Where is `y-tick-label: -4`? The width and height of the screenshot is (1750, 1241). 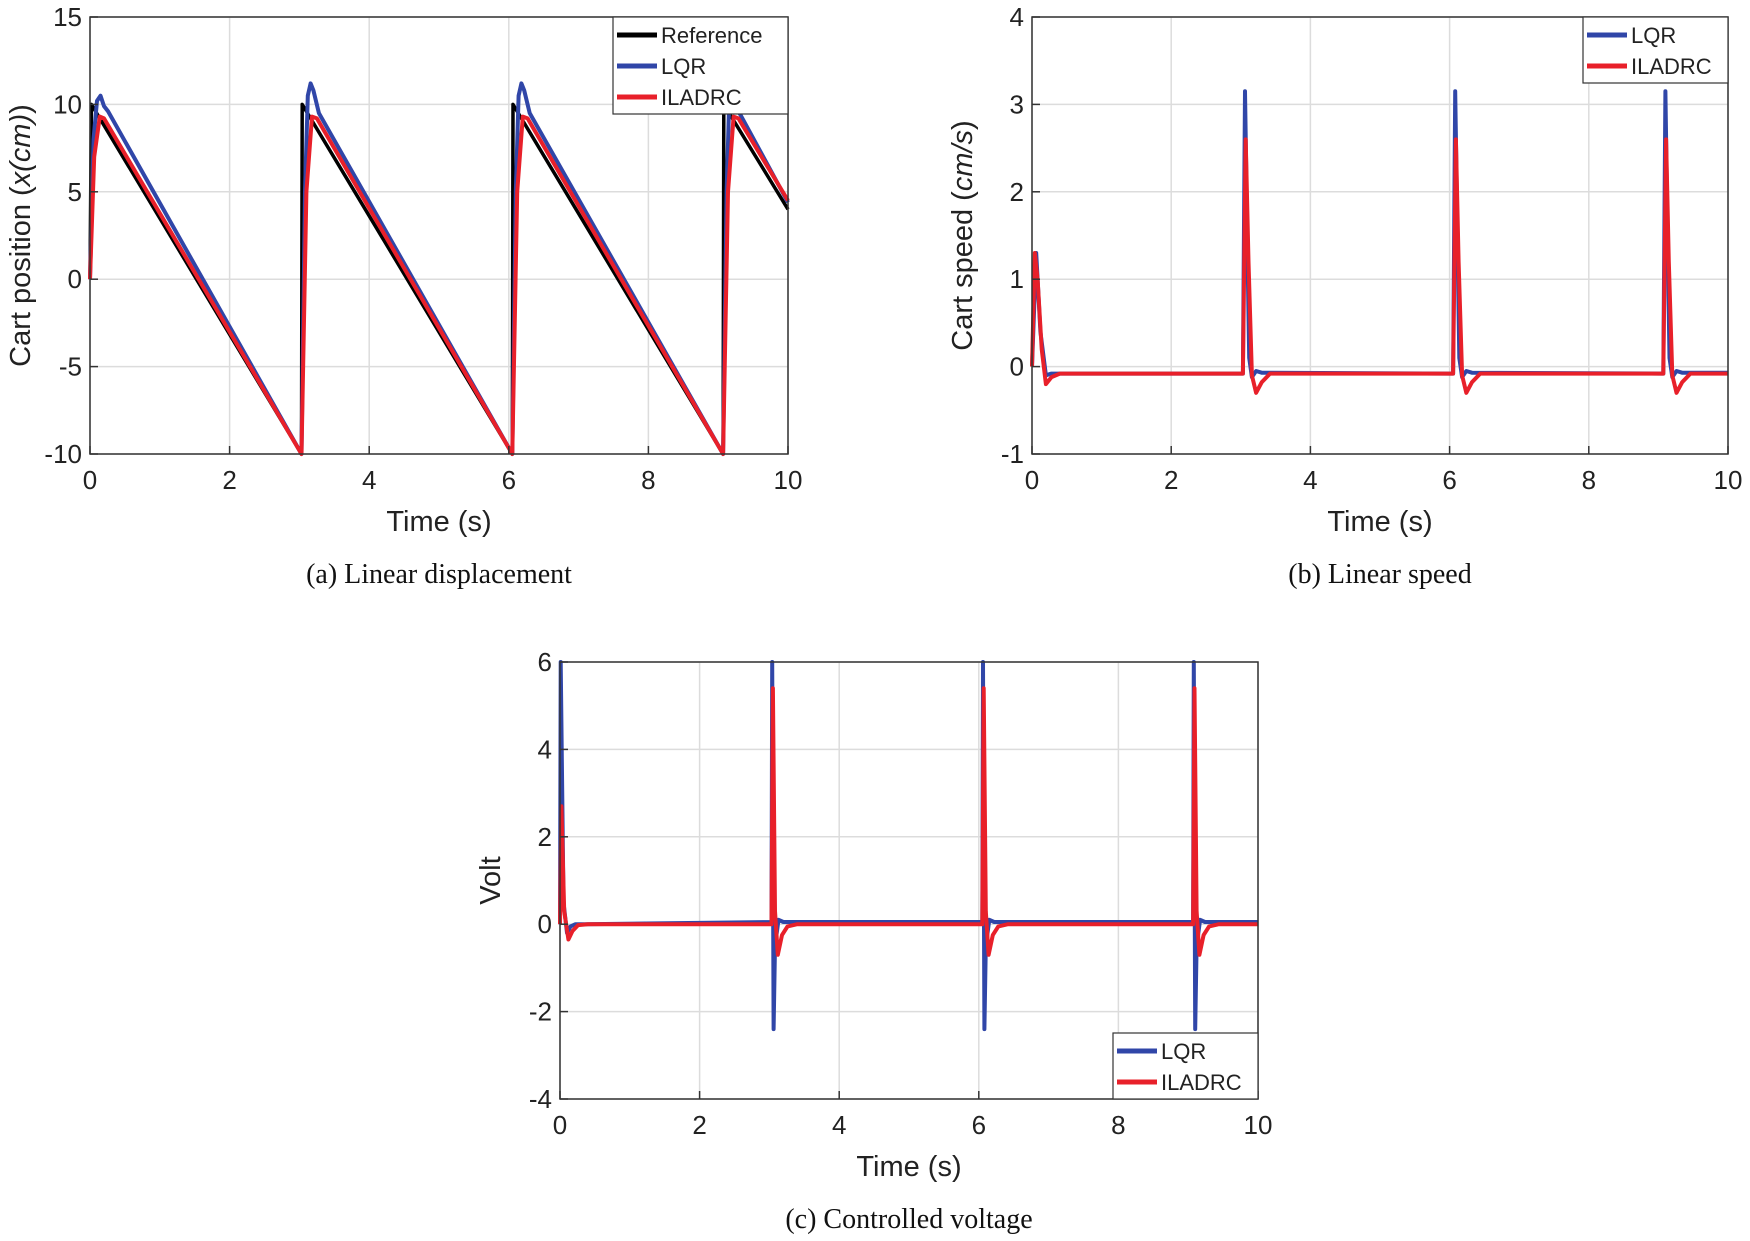
y-tick-label: -4 is located at coordinates (540, 1099).